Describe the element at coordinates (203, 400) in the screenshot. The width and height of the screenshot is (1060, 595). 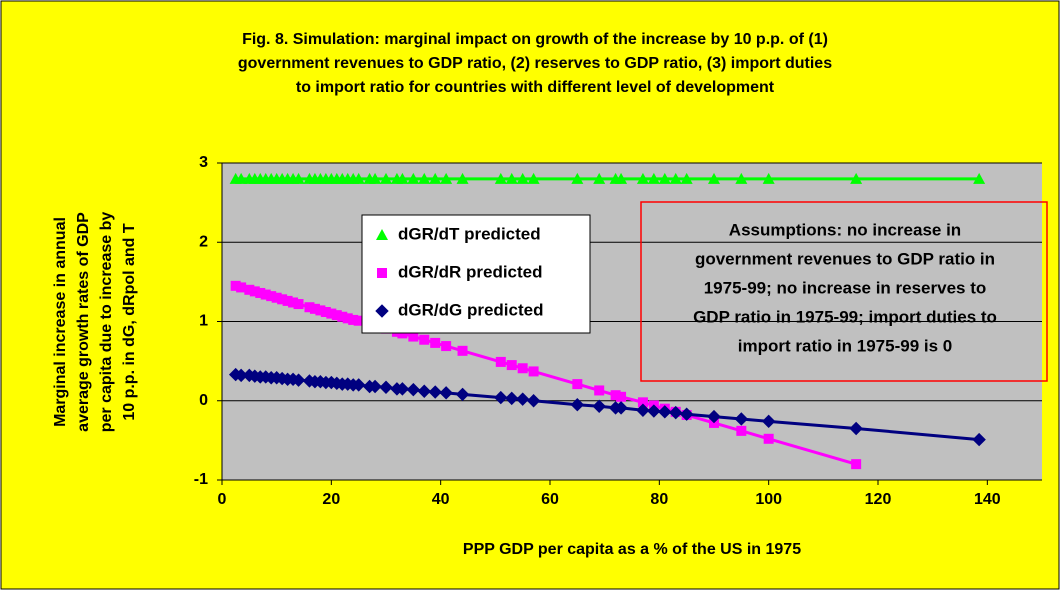
I see `y-tick-label: 0` at that location.